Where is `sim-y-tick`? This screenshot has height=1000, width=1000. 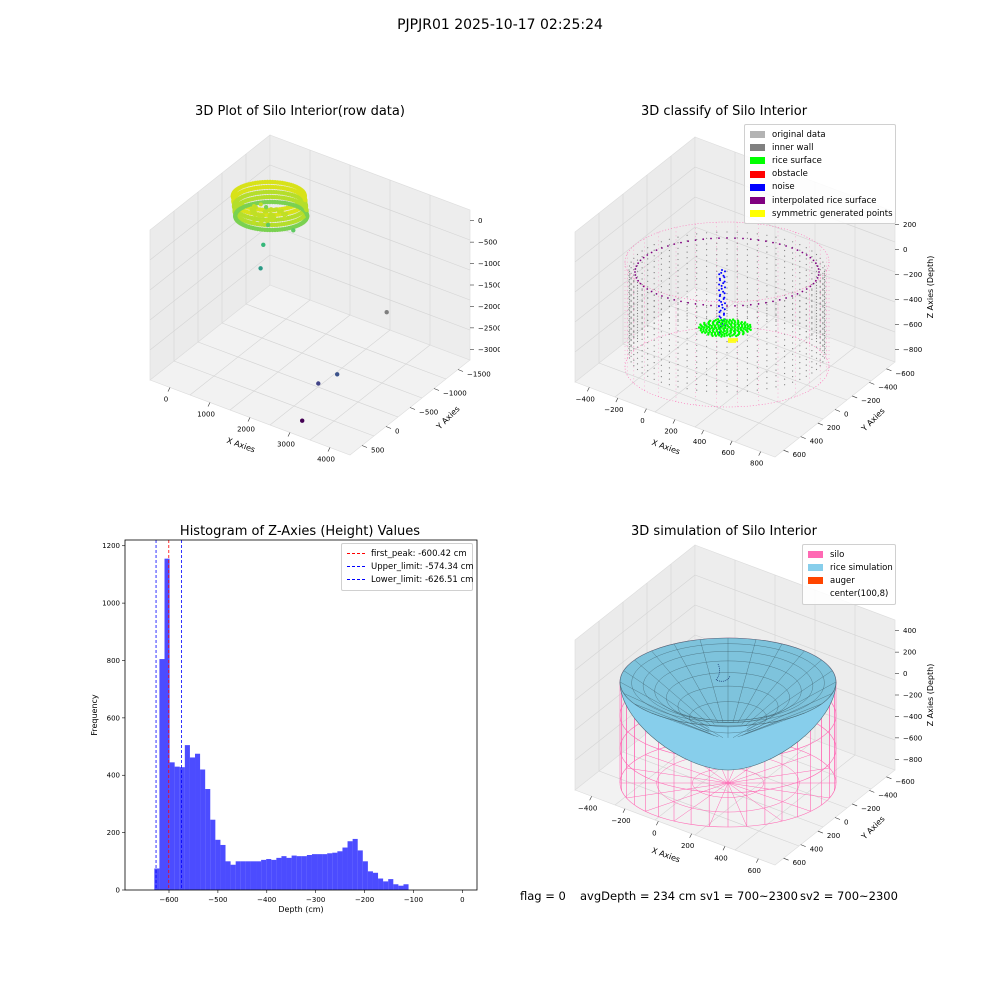 sim-y-tick is located at coordinates (889, 778).